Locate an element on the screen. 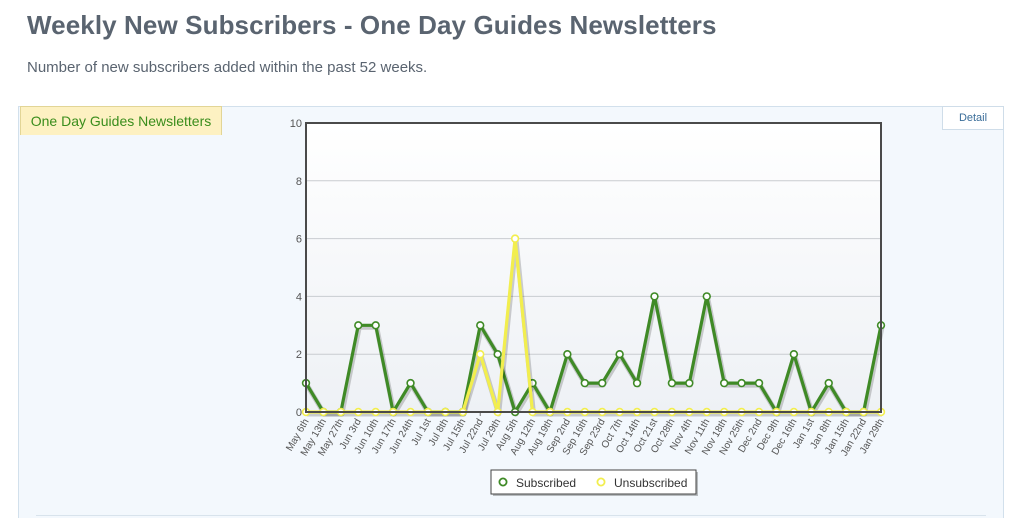  chart-legend: Subscribed Unsubscribed is located at coordinates (594, 482).